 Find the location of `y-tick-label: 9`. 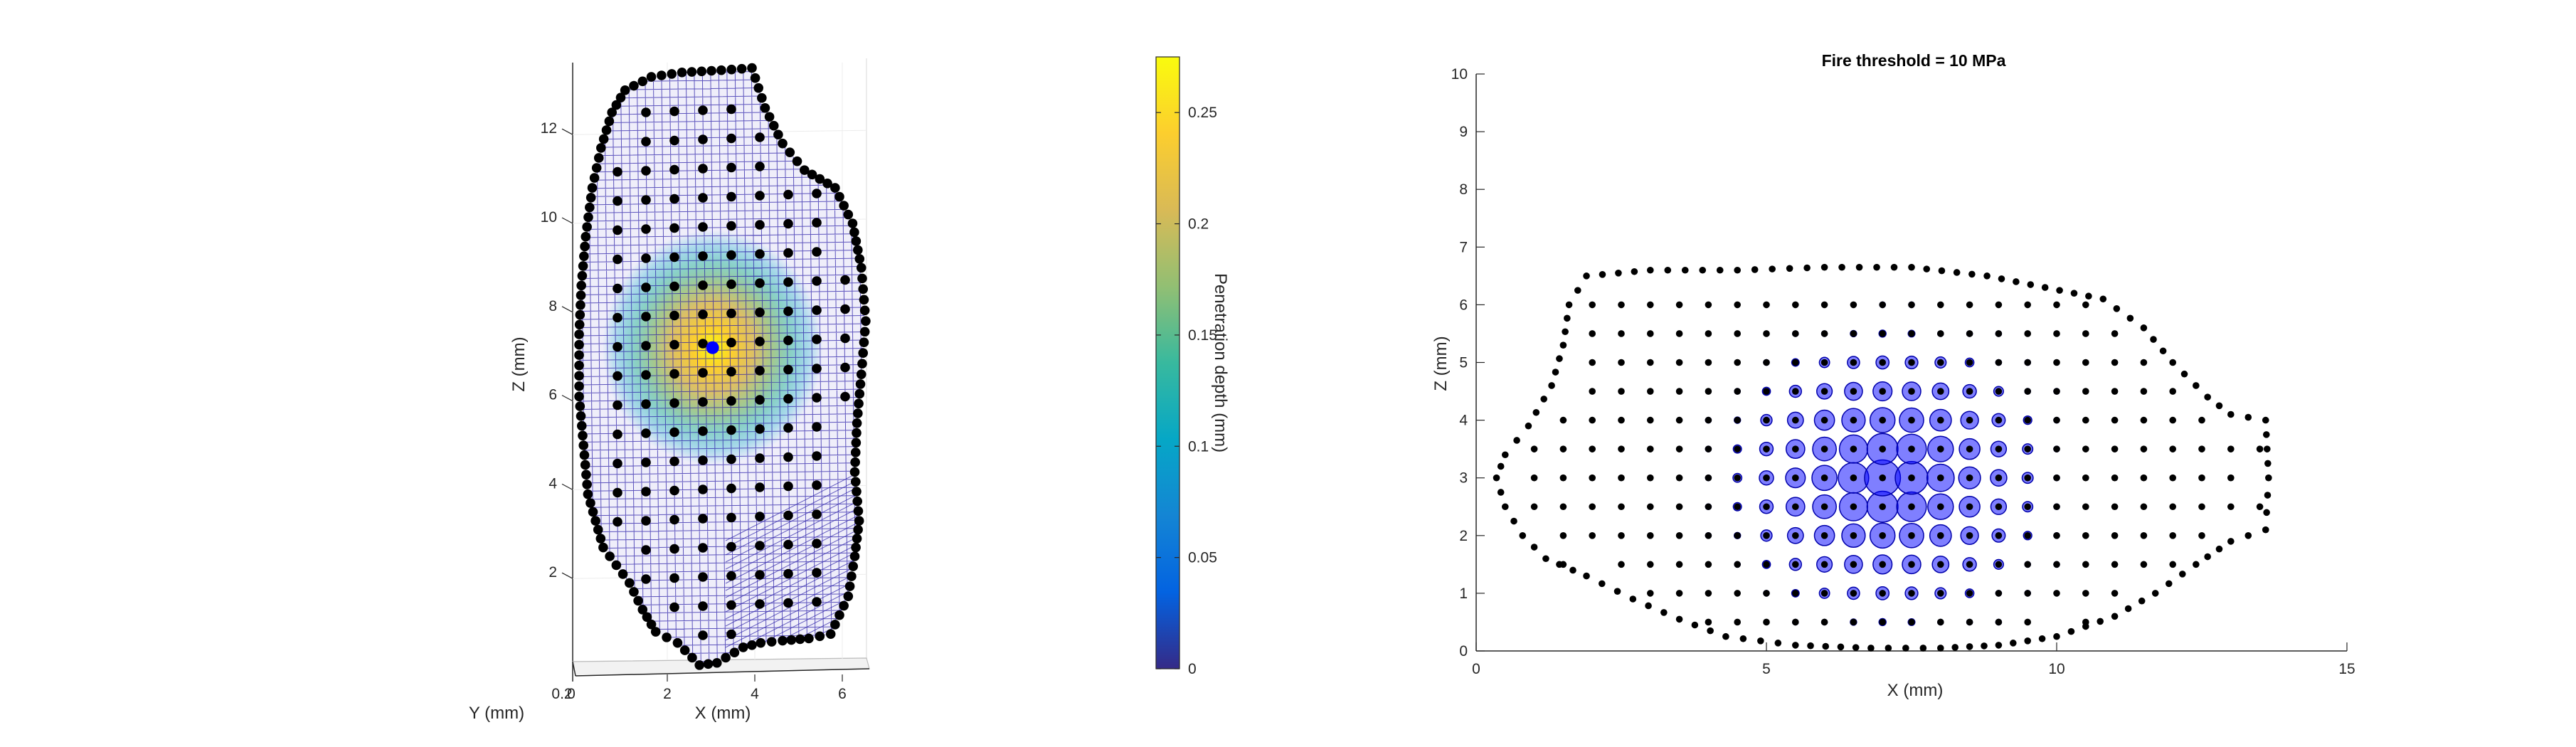

y-tick-label: 9 is located at coordinates (1463, 132).